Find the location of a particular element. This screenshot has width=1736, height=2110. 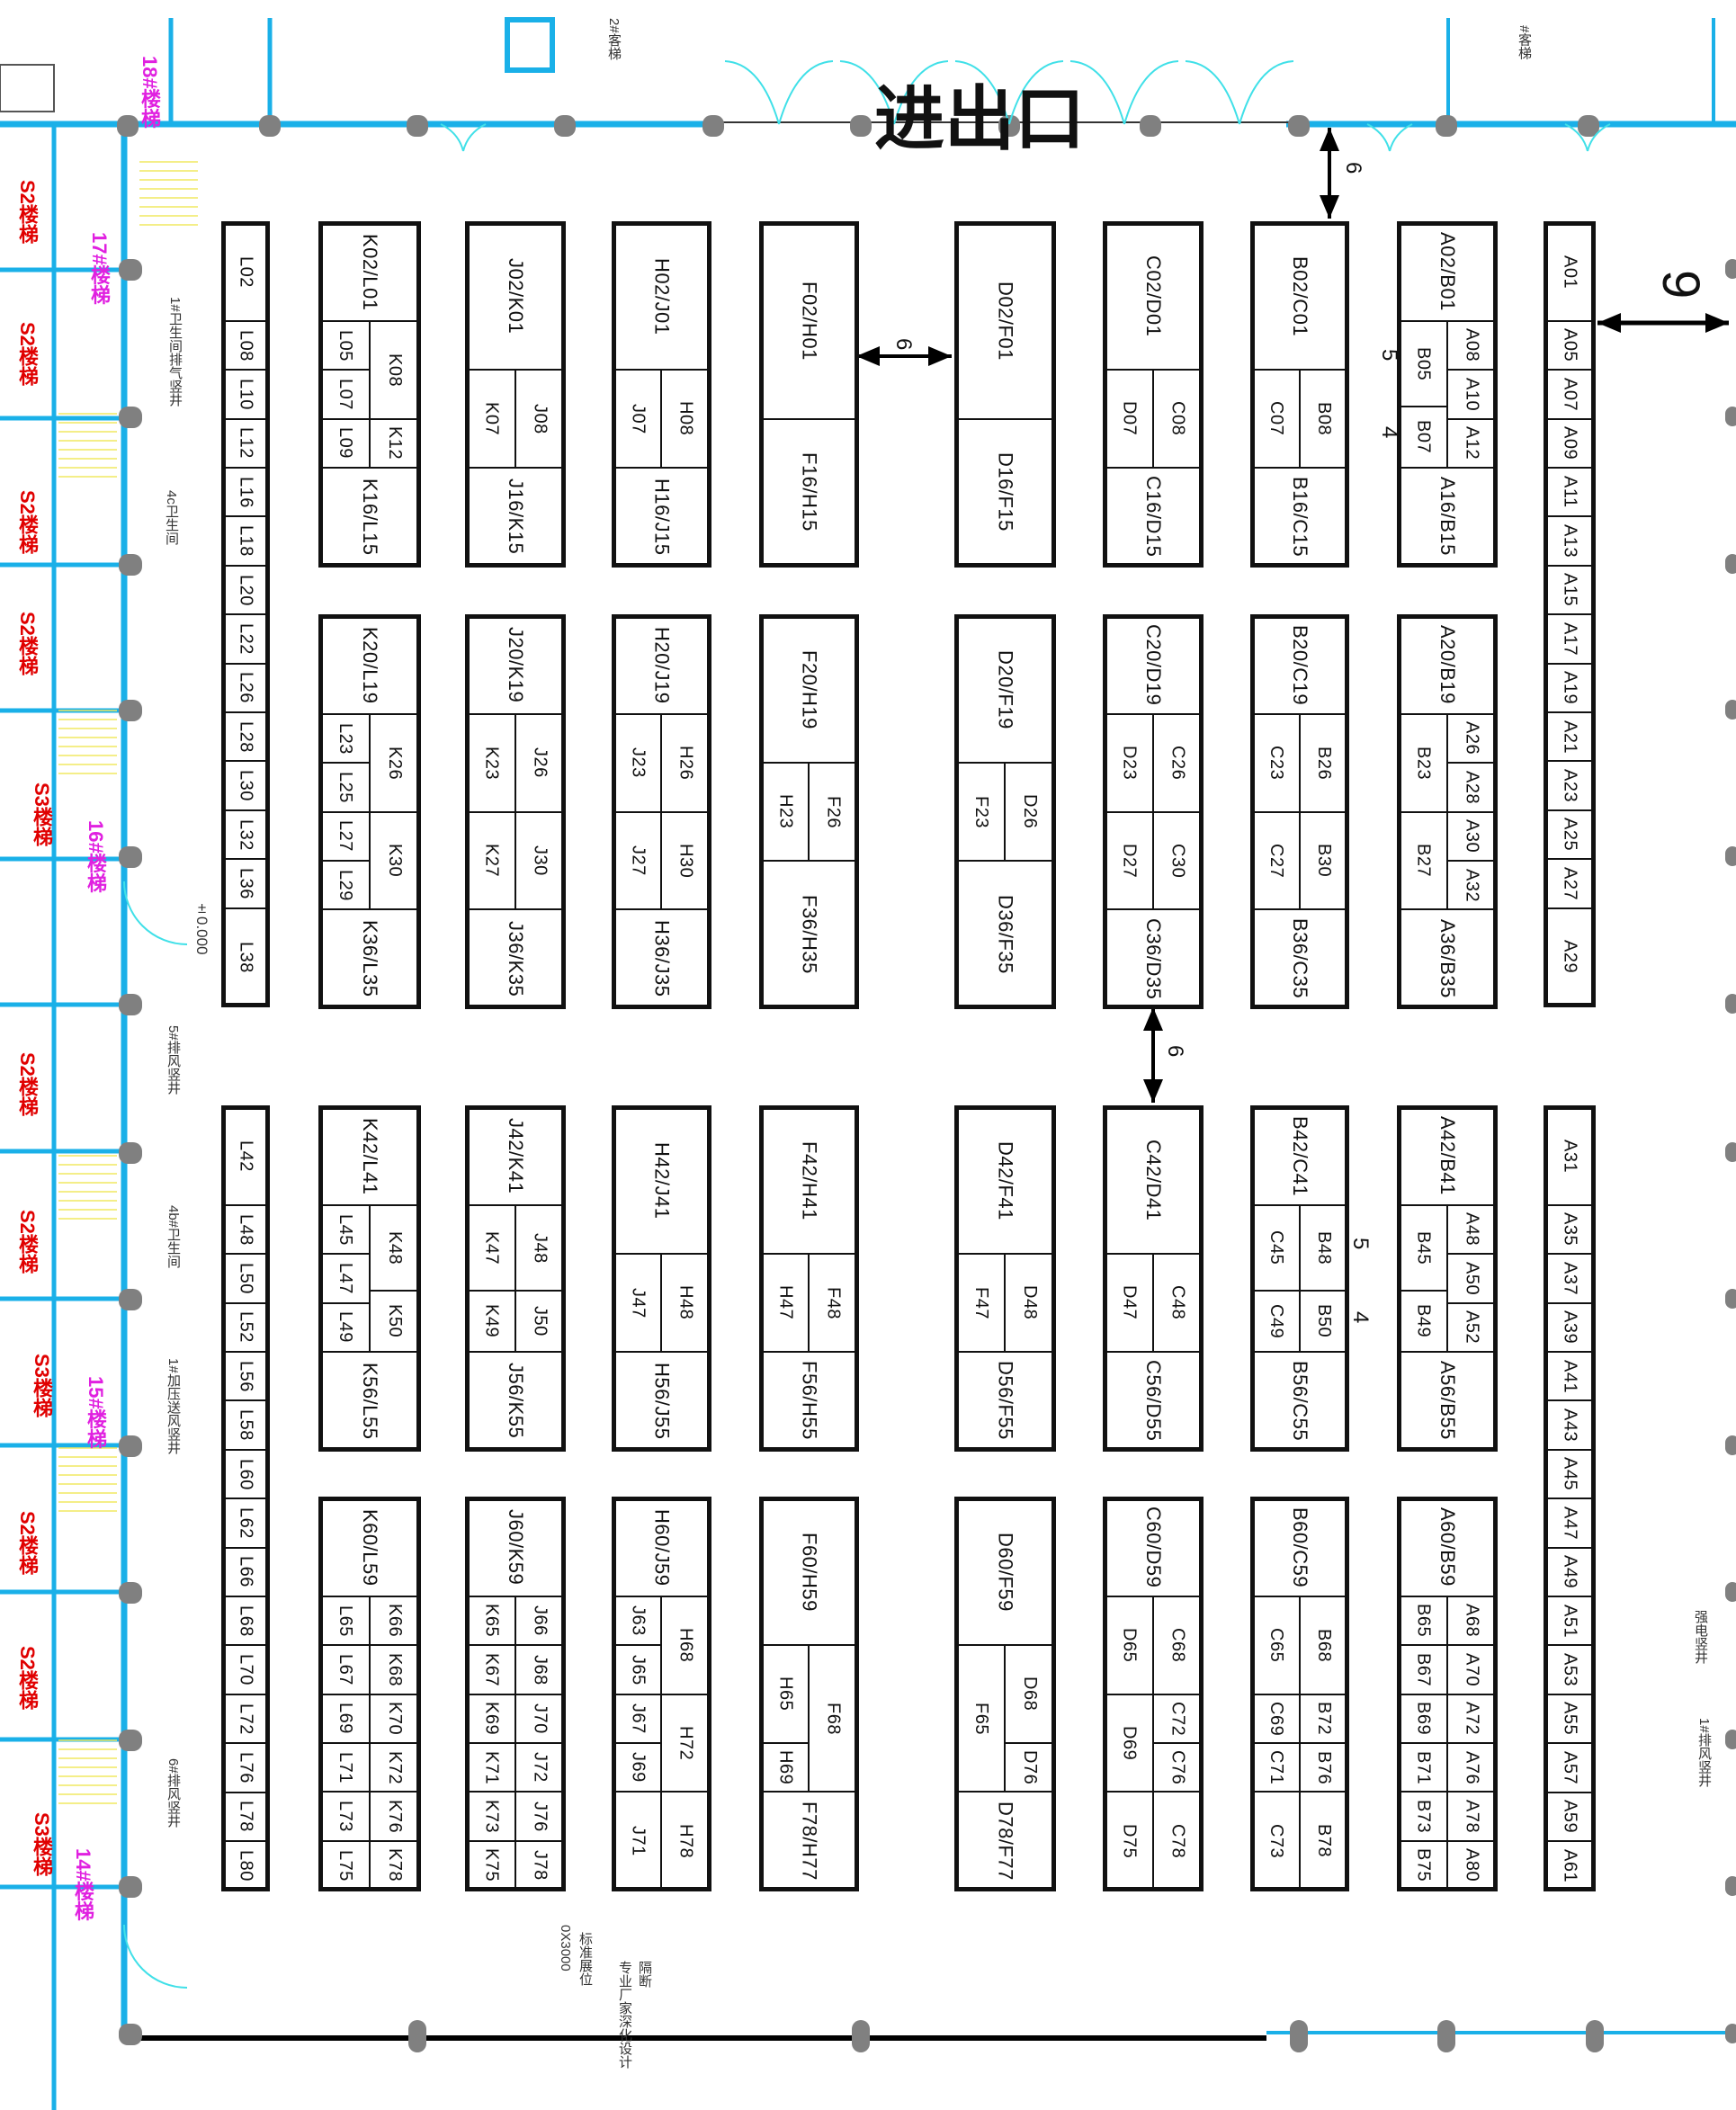

booth: K47 is located at coordinates (491, 1247).